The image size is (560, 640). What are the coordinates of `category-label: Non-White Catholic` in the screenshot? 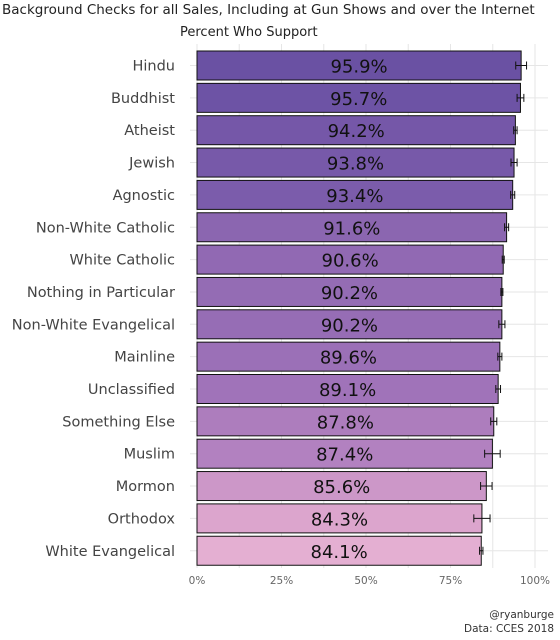 It's located at (105, 228).